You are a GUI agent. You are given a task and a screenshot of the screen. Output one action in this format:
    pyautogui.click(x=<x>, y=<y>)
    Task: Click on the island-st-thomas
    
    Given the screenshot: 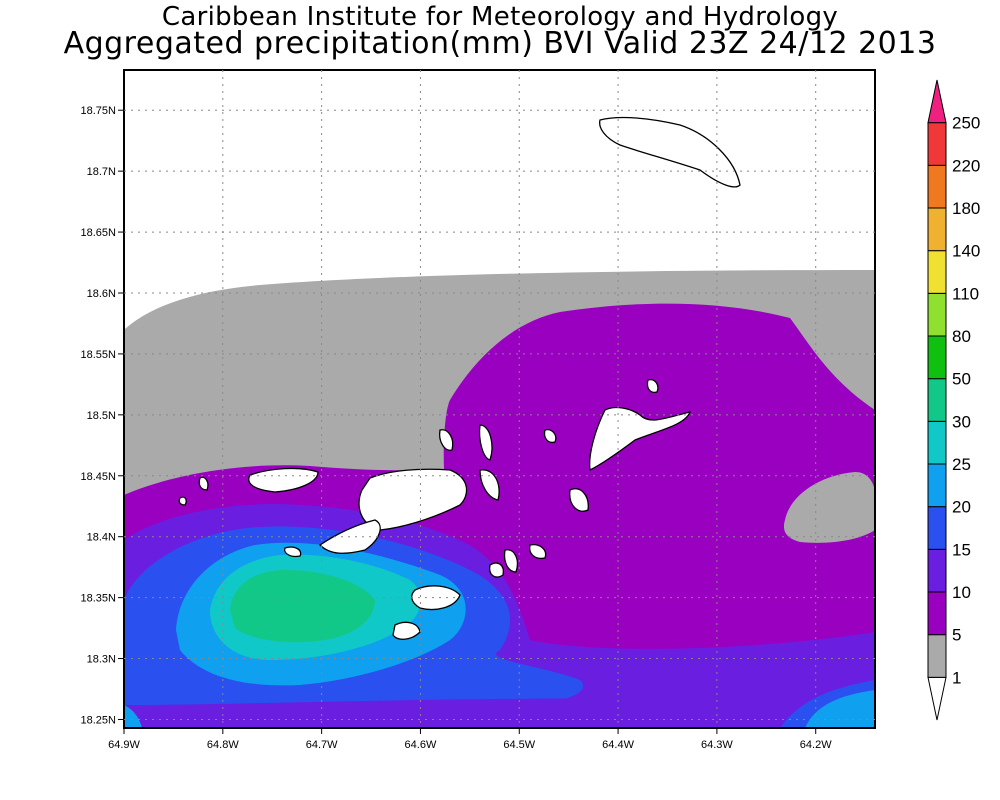 What is the action you would take?
    pyautogui.click(x=283, y=480)
    